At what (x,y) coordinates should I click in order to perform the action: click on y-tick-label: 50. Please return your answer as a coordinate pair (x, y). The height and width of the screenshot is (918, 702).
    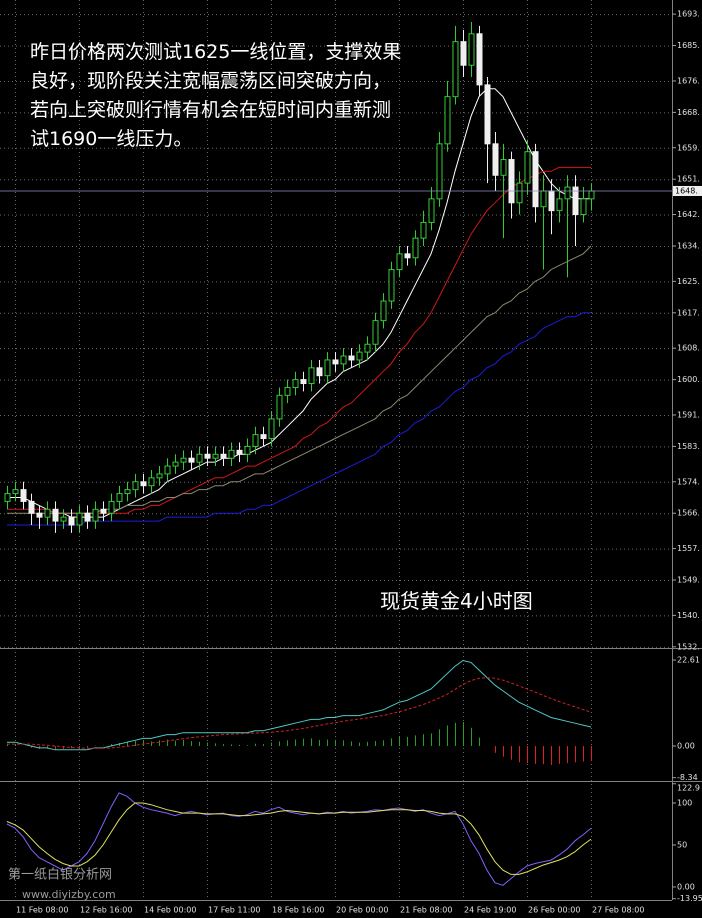
    Looking at the image, I should click on (682, 844).